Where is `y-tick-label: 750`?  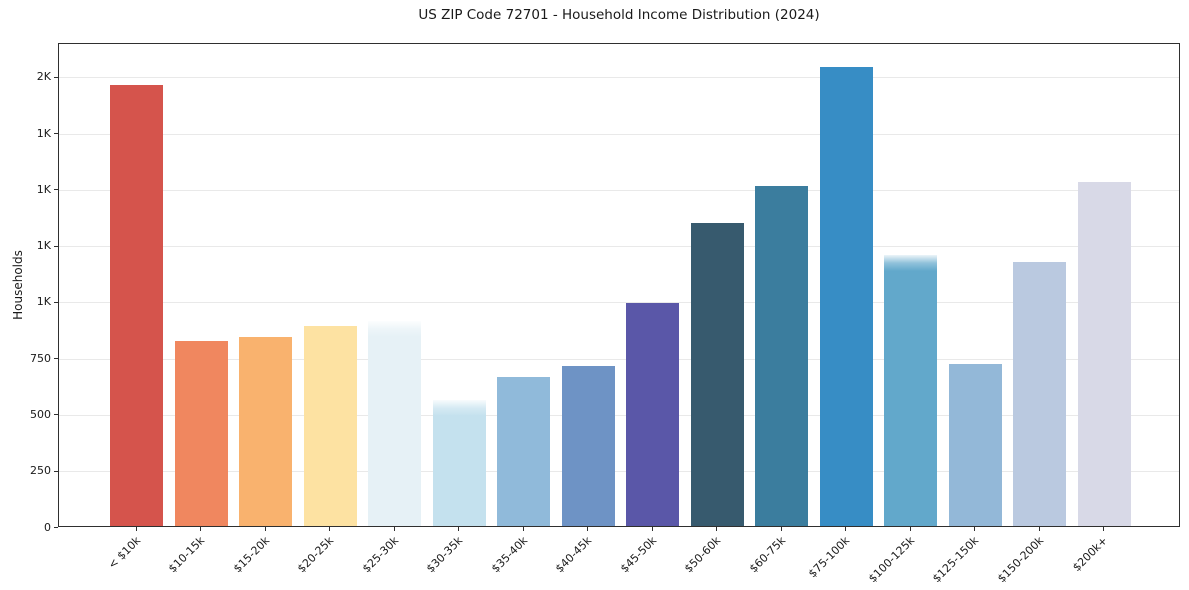 y-tick-label: 750 is located at coordinates (40, 358).